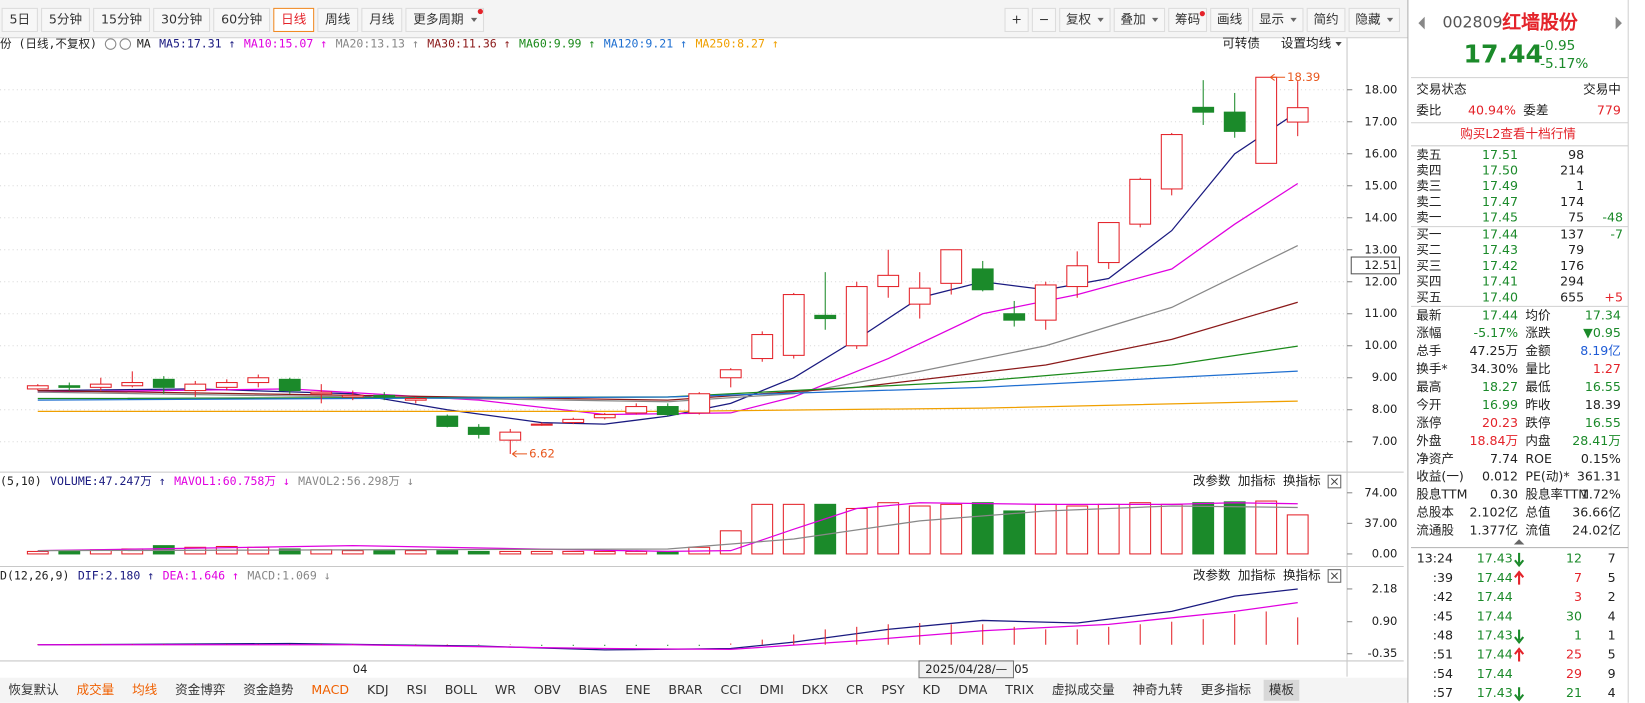 Image resolution: width=1645 pixels, height=703 pixels. I want to click on notify-dot, so click(1202, 14).